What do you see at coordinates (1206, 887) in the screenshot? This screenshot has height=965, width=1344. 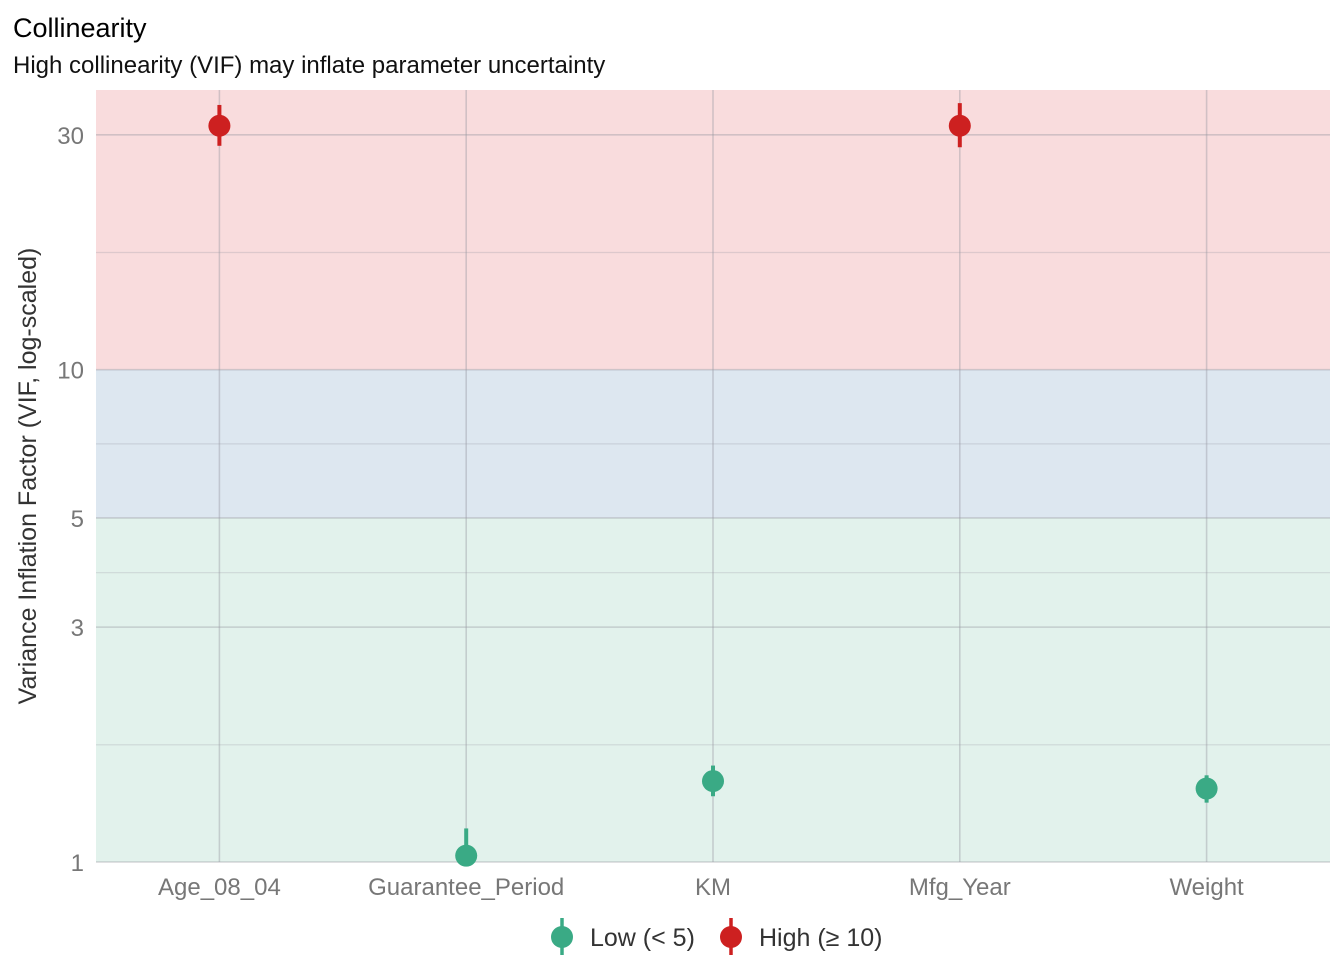 I see `x-tick-label: Weight` at bounding box center [1206, 887].